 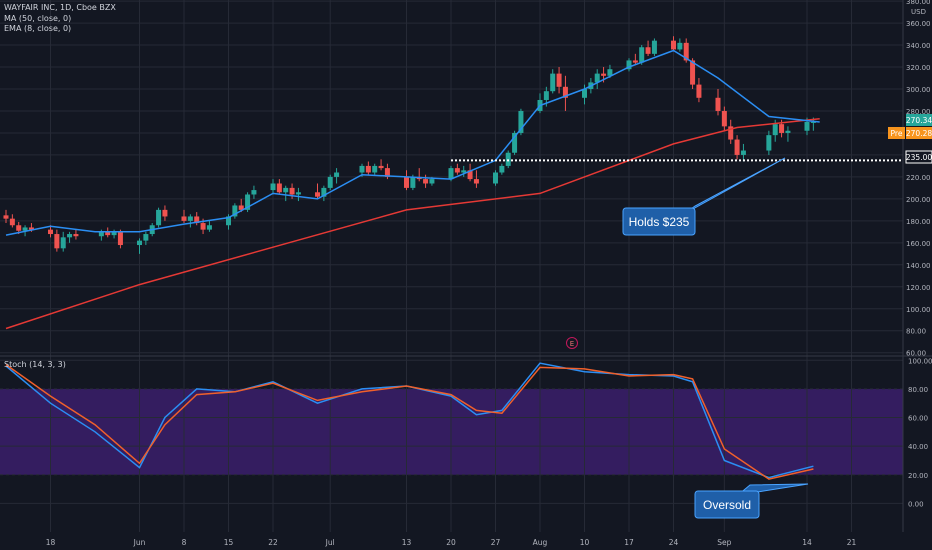 I want to click on time-tick-label: 10, so click(x=585, y=542).